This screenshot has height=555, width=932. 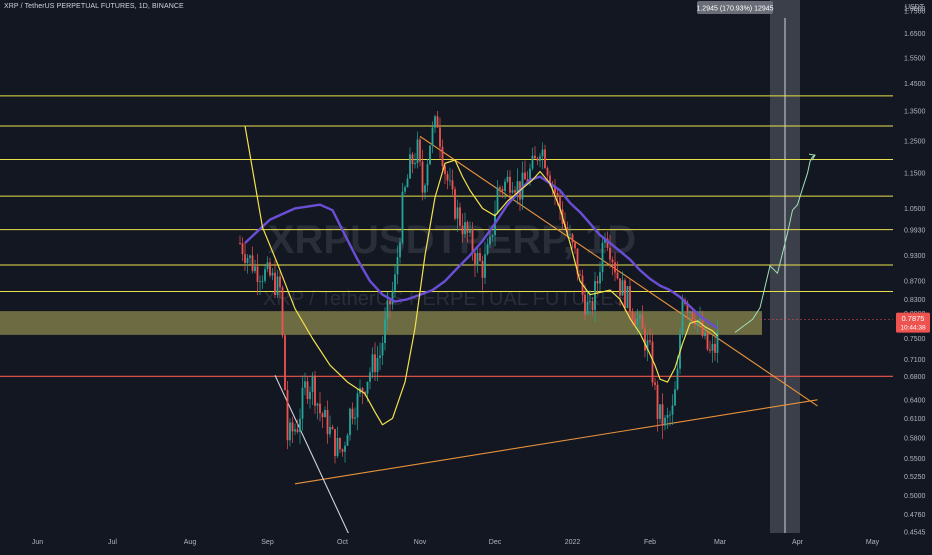 I want to click on x-tick-label: Feb, so click(x=650, y=542).